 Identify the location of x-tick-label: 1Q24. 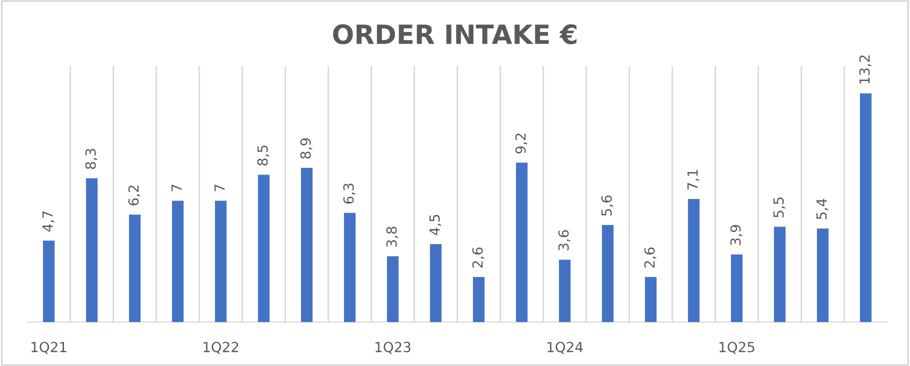
(565, 348).